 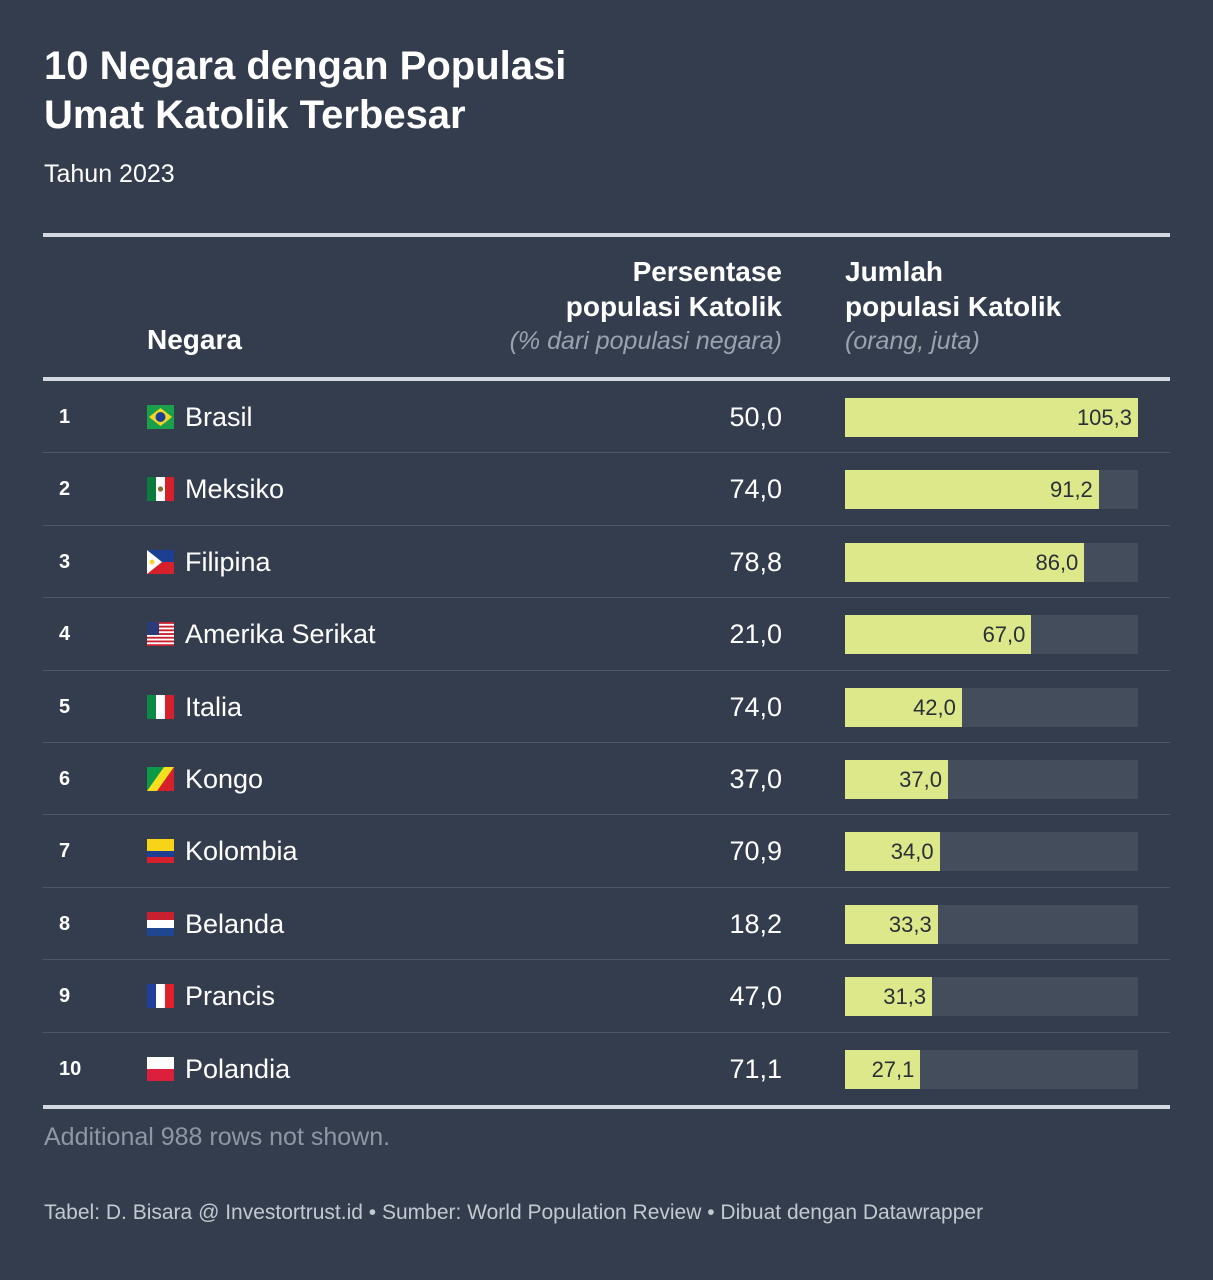 What do you see at coordinates (755, 778) in the screenshot?
I see `row-percentage: 37,0` at bounding box center [755, 778].